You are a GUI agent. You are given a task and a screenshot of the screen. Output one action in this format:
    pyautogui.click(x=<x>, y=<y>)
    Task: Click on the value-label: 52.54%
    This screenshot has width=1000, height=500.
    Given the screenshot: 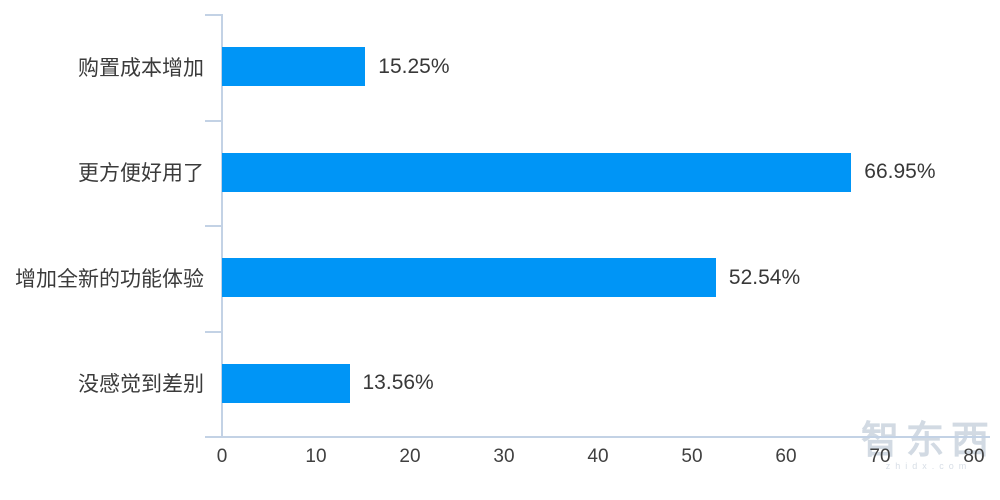 What is the action you would take?
    pyautogui.click(x=764, y=277)
    